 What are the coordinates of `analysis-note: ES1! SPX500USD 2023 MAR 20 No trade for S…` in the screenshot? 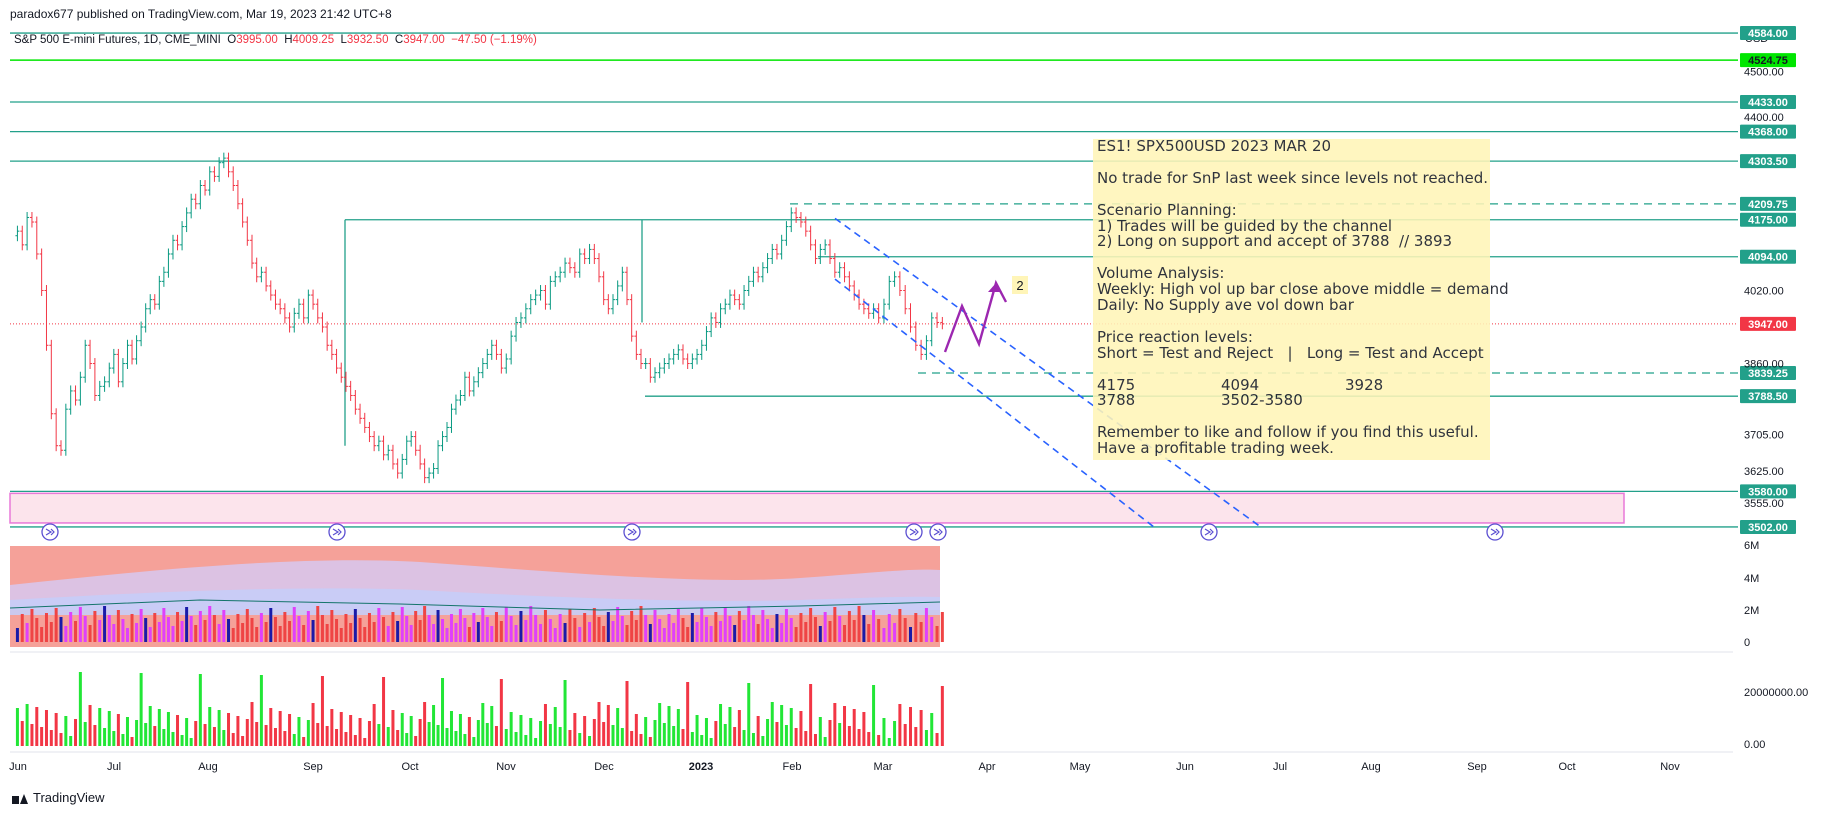 It's located at (1301, 299).